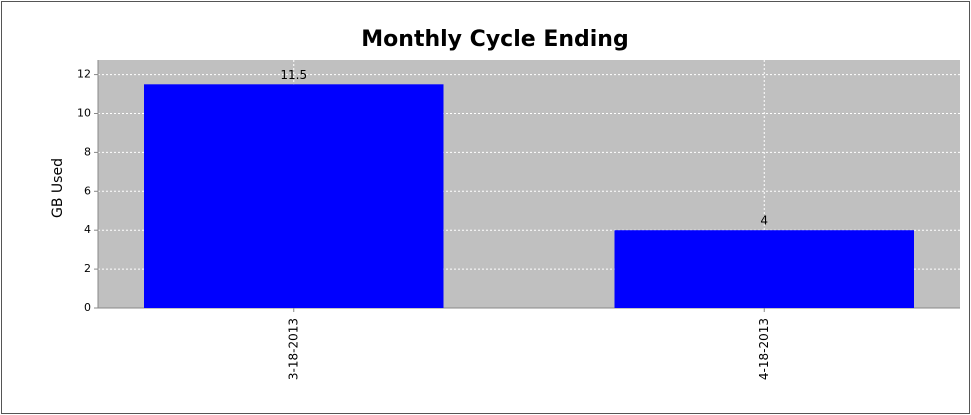  Describe the element at coordinates (58, 188) in the screenshot. I see `y-axis-label: GB Used` at that location.